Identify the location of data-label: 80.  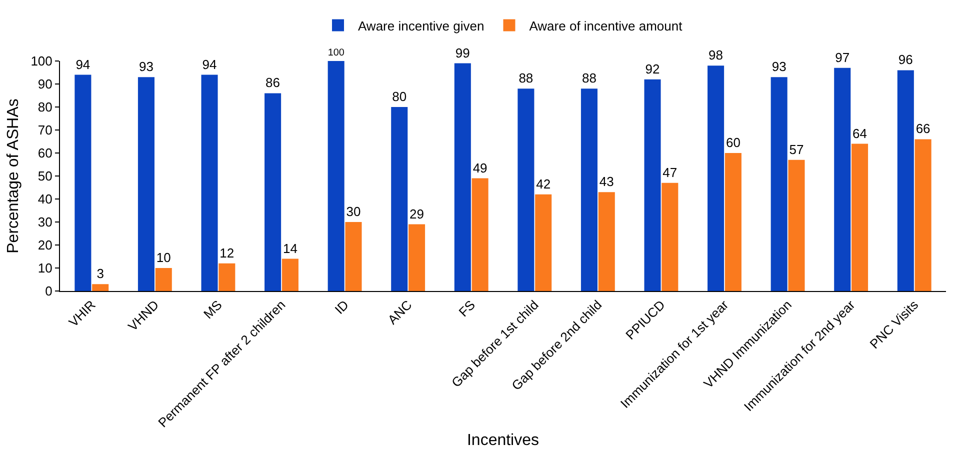
(399, 96).